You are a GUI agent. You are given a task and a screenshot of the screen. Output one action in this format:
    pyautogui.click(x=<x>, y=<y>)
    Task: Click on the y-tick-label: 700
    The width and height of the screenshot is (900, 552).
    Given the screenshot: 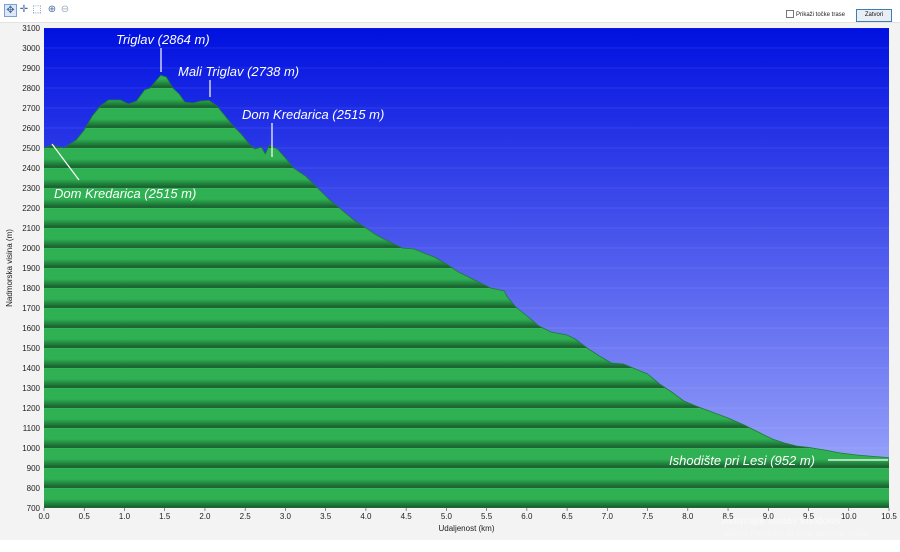 What is the action you would take?
    pyautogui.click(x=34, y=508)
    